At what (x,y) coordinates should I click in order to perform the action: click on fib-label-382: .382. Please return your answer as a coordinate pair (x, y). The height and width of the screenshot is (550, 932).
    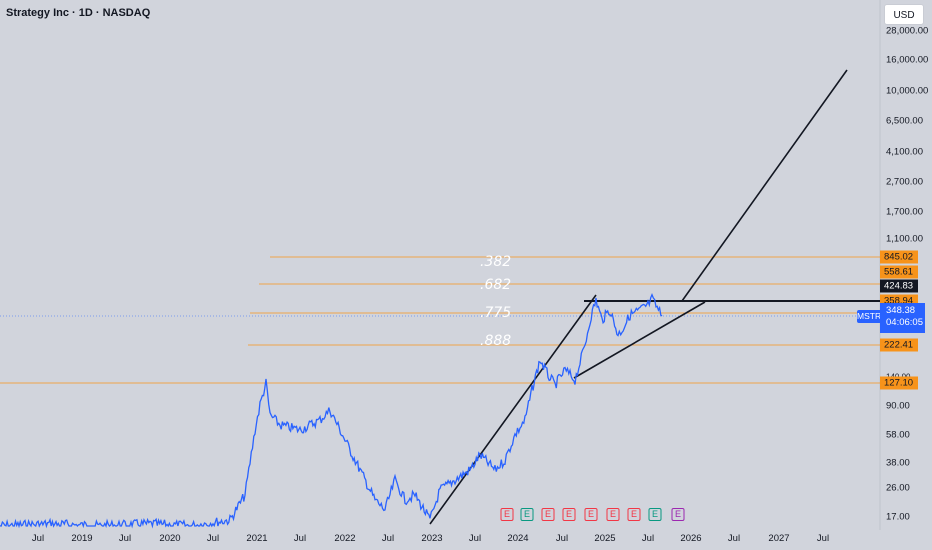
    Looking at the image, I should click on (496, 262).